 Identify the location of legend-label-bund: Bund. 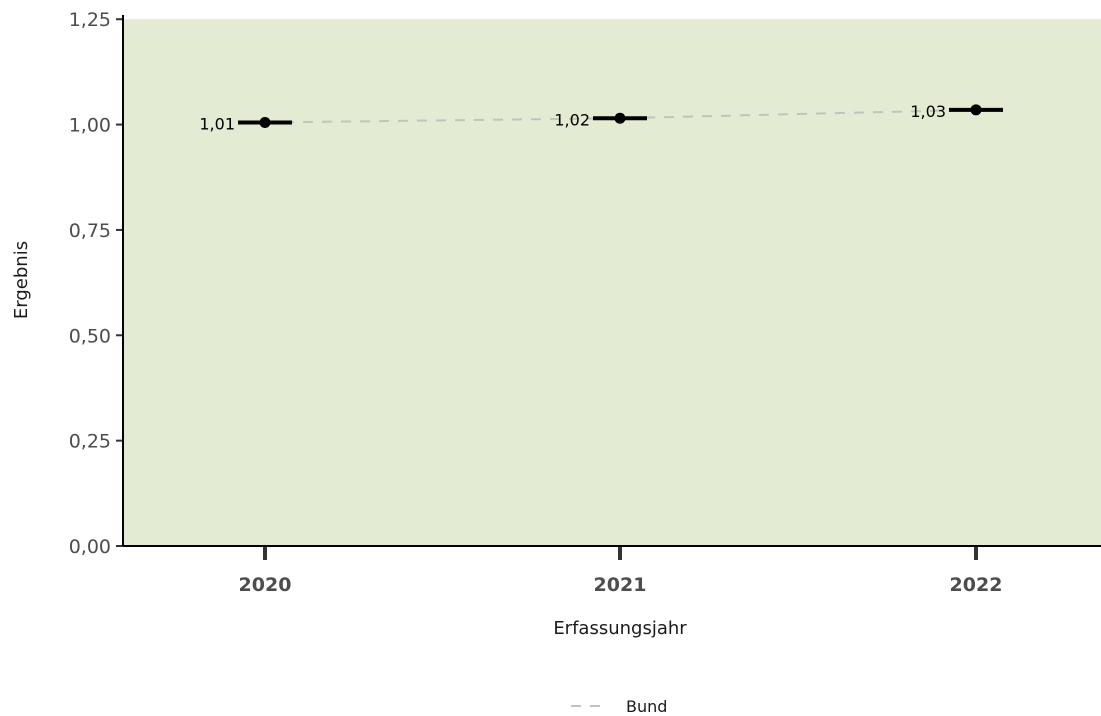
(646, 706).